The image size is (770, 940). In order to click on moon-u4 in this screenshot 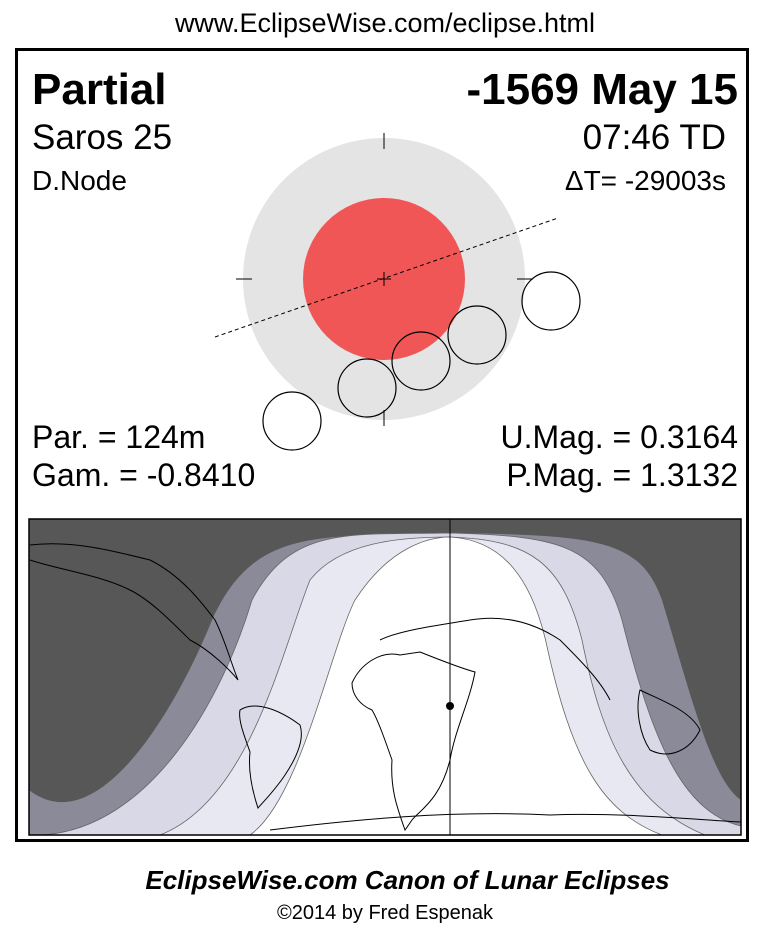, I will do `click(477, 335)`.